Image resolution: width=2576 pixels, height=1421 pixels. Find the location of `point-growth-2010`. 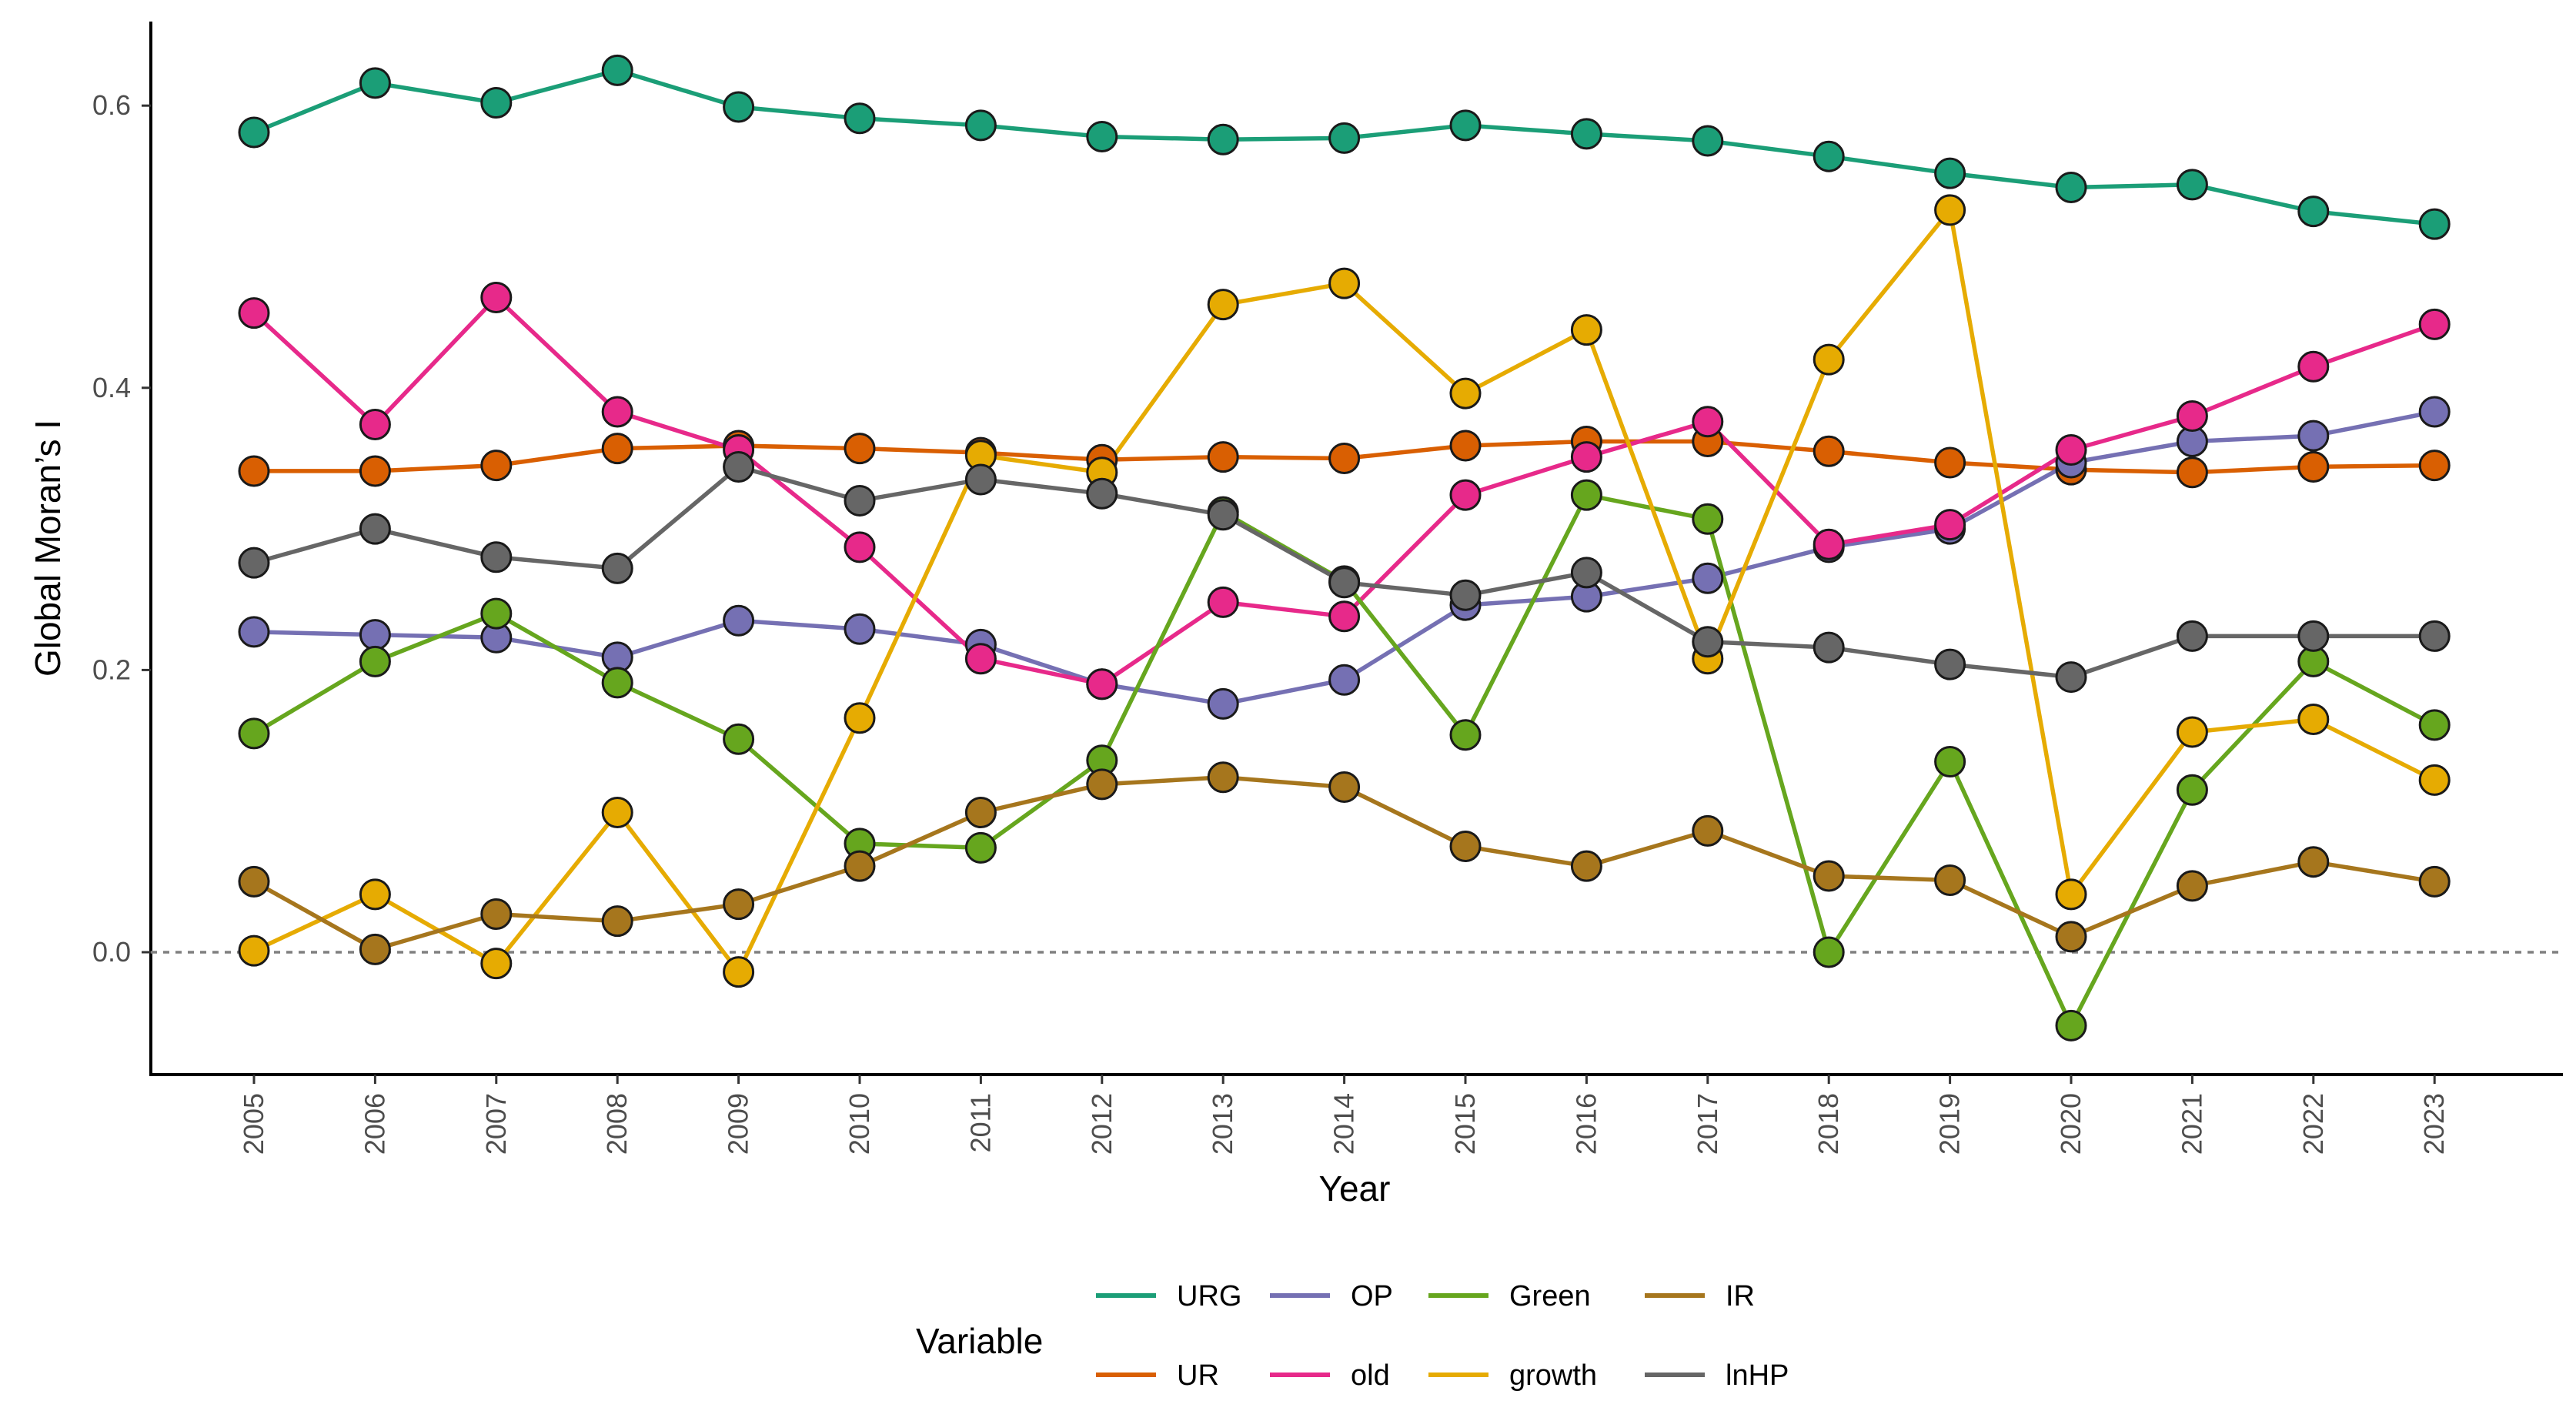

point-growth-2010 is located at coordinates (860, 718).